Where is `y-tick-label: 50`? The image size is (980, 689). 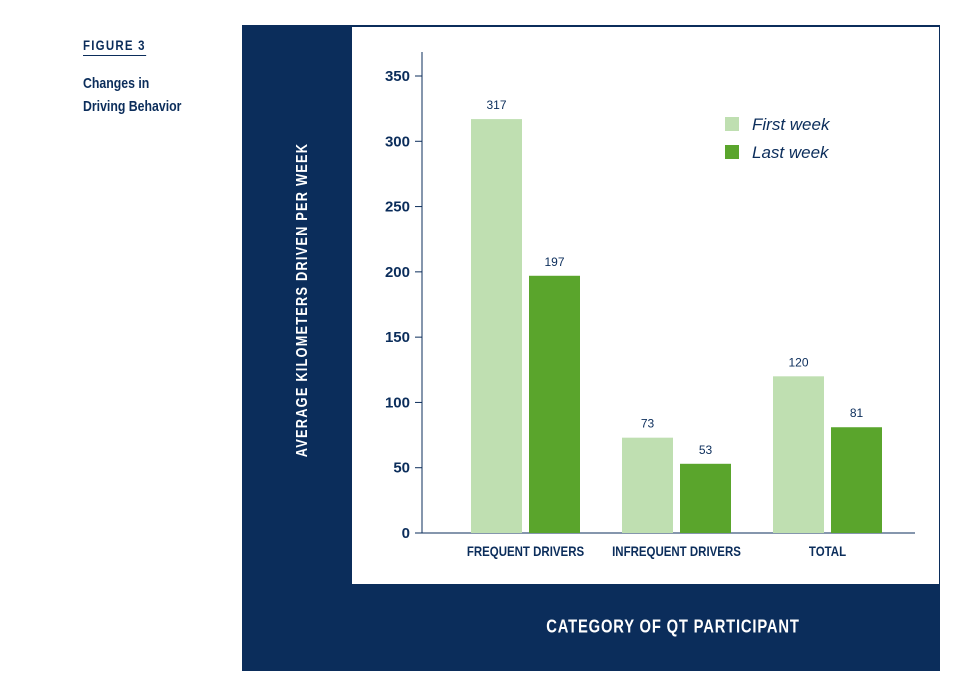 y-tick-label: 50 is located at coordinates (401, 468).